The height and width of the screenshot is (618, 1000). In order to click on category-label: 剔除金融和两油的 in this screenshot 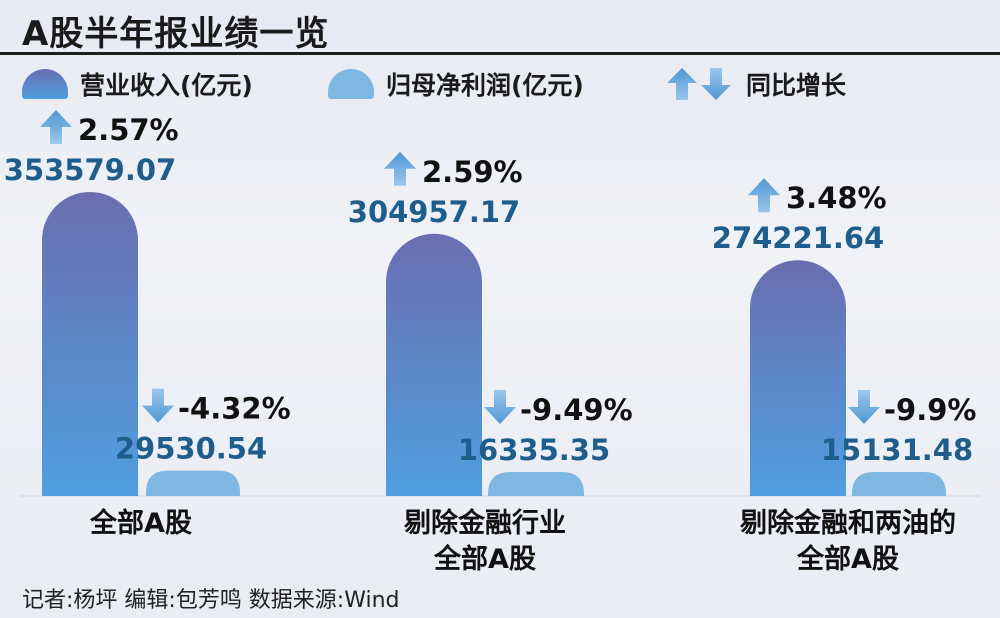, I will do `click(847, 523)`.